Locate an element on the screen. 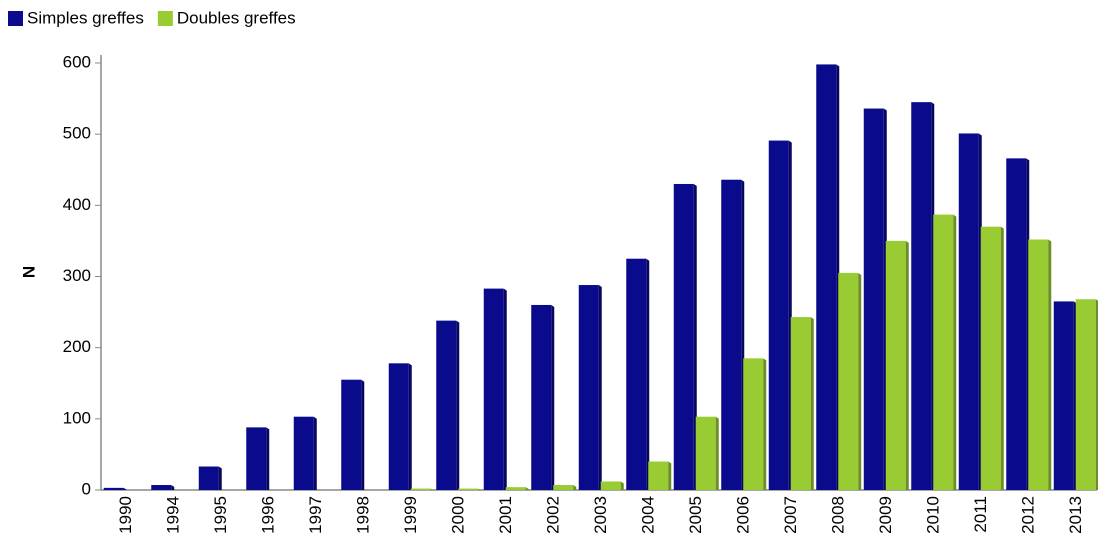 The height and width of the screenshot is (544, 1098). x-tick-label: 2001 is located at coordinates (505, 515).